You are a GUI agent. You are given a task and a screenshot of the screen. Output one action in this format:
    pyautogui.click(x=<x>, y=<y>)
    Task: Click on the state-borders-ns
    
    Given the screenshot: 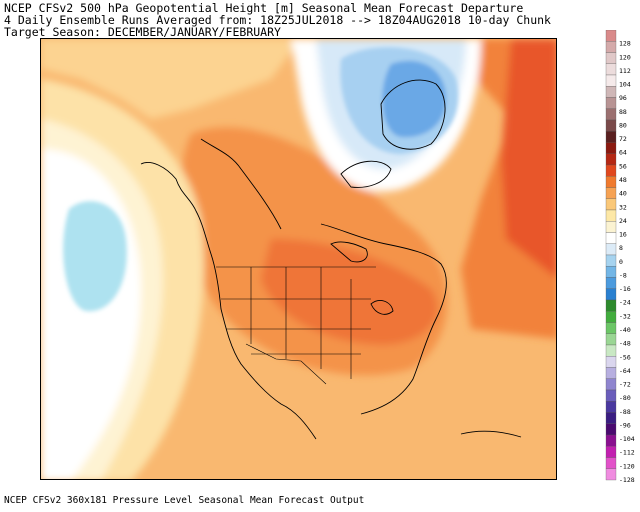 What is the action you would take?
    pyautogui.click(x=301, y=323)
    